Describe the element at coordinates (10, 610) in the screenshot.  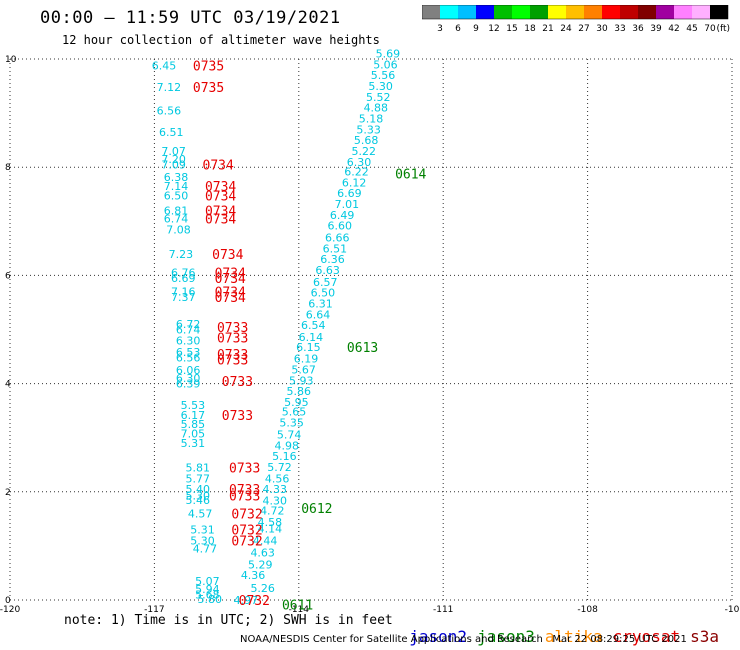
I see `x-tick-label: -120` at that location.